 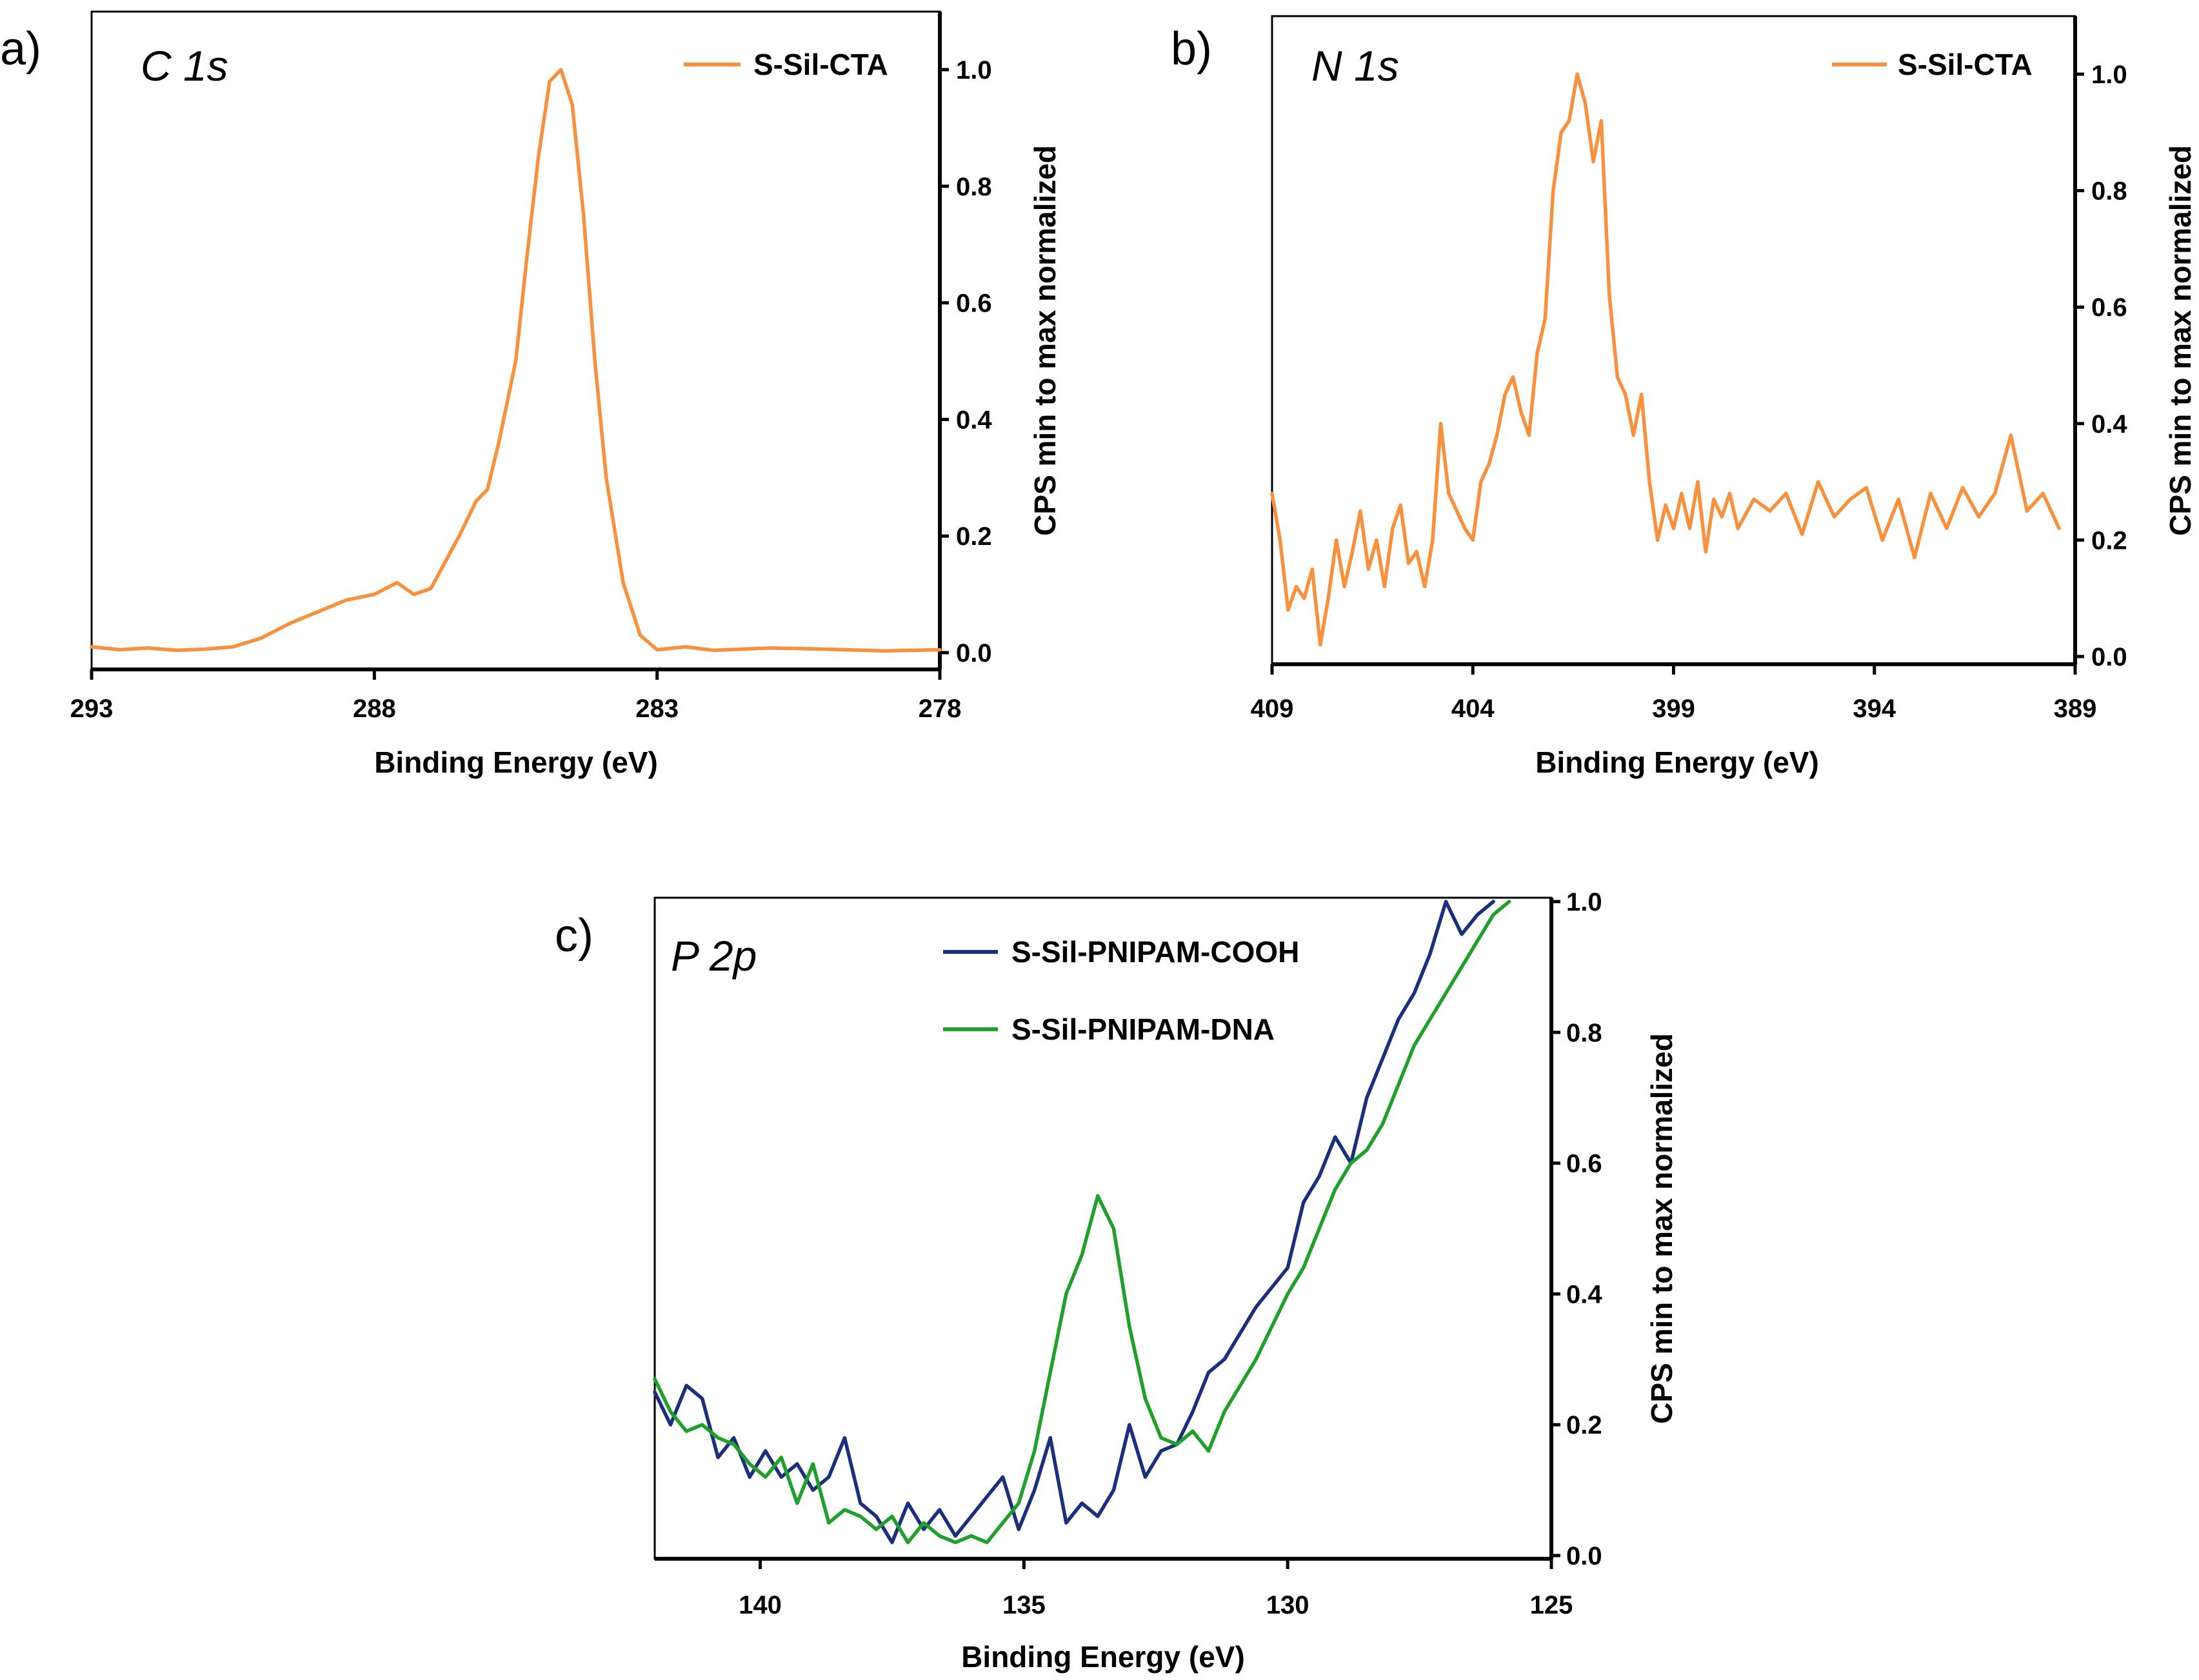 I want to click on panel-a-y-tick-label: 0.0, so click(x=974, y=653).